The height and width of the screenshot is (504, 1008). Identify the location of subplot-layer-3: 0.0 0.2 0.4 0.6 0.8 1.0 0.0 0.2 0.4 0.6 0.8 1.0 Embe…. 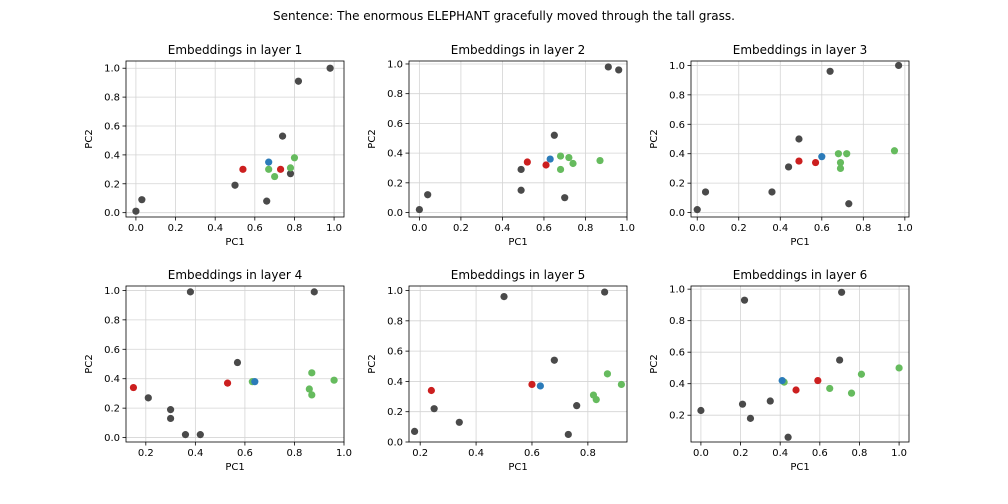
(781, 145).